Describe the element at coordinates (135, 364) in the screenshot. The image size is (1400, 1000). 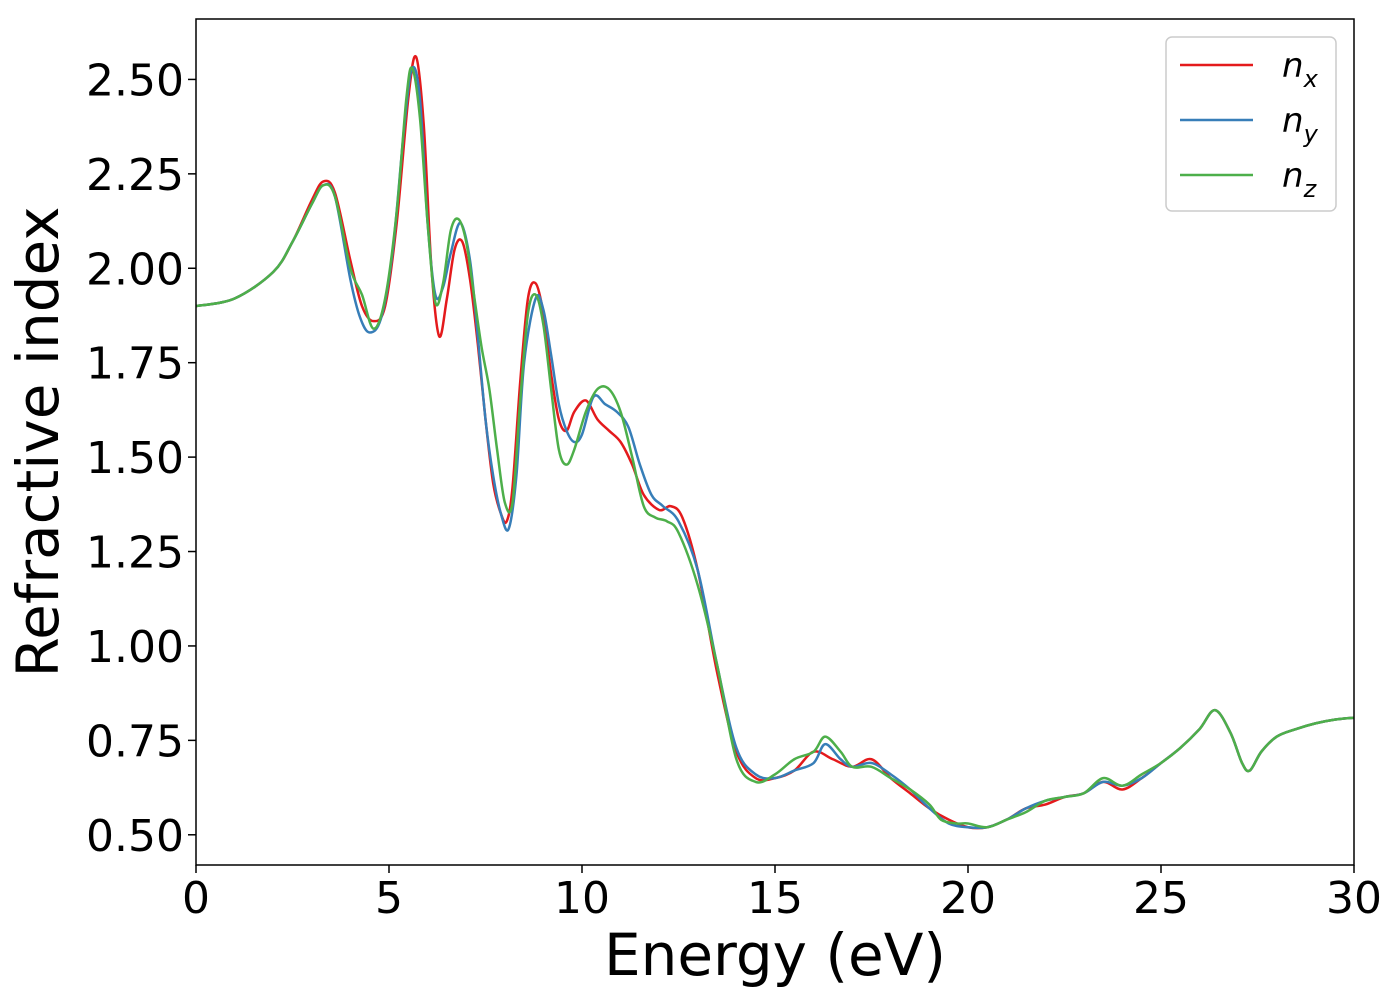
I see `y-tick-label: 1.75` at that location.